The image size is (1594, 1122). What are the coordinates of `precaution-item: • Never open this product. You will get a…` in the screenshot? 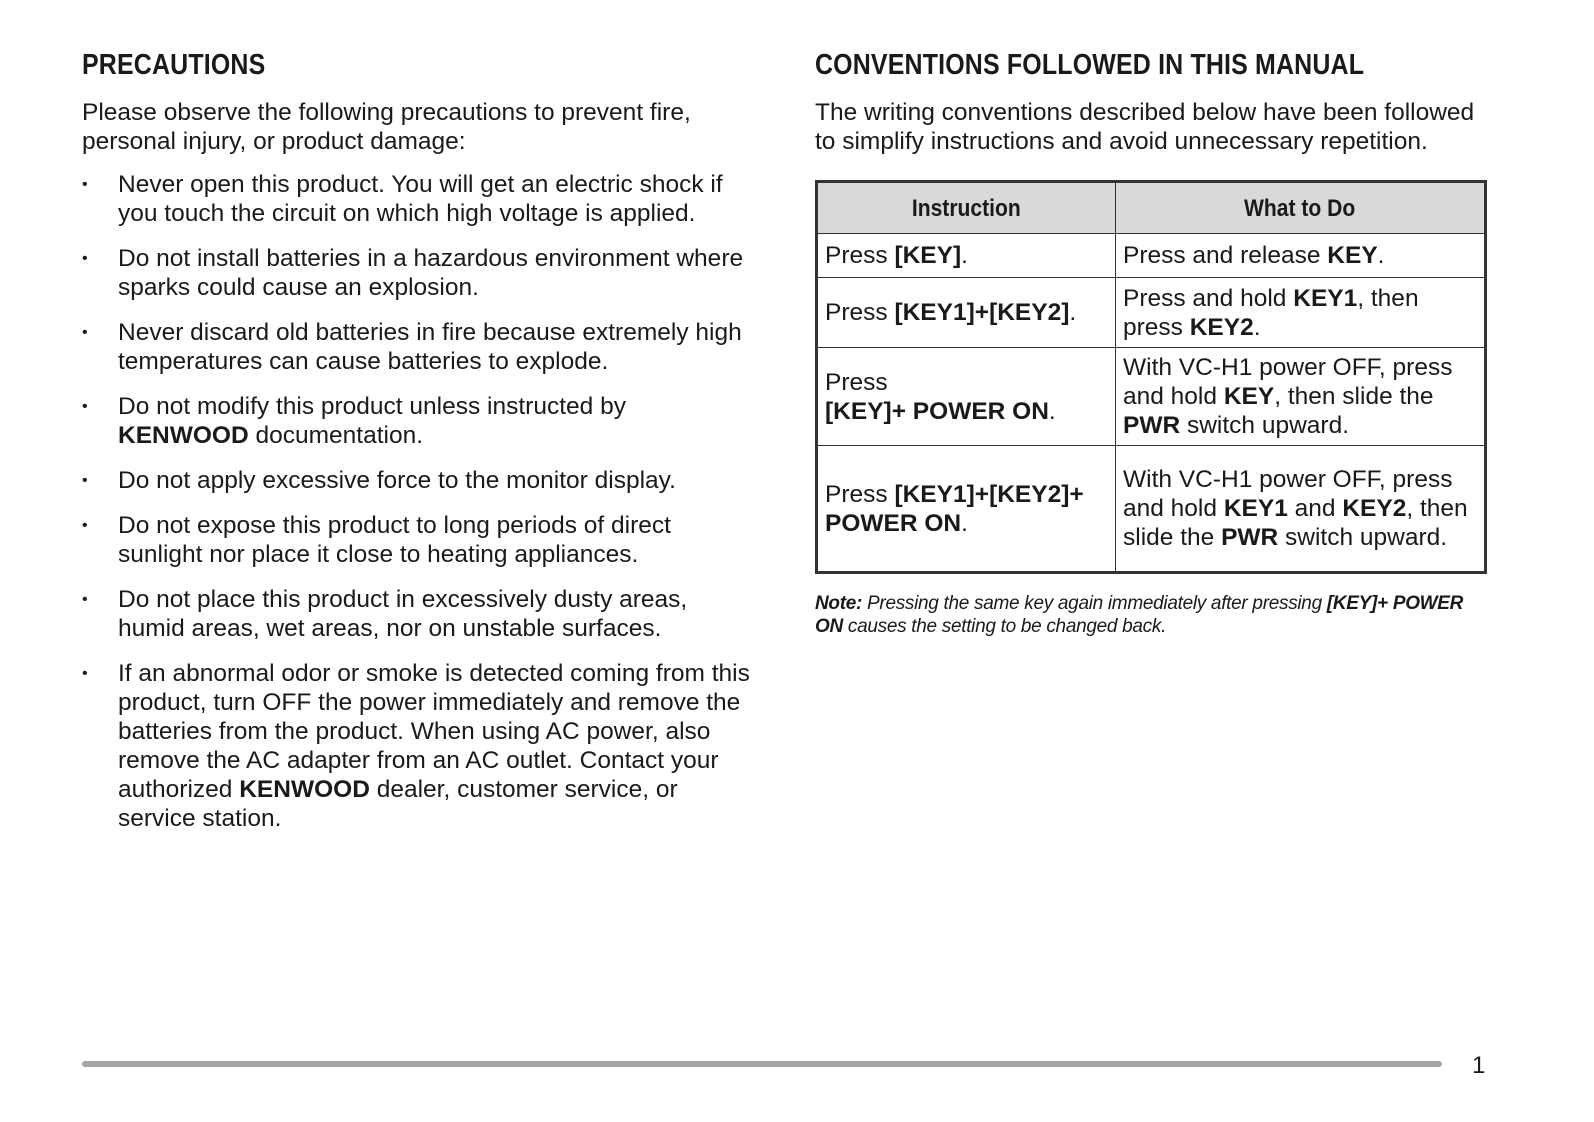 It's located at (417, 199).